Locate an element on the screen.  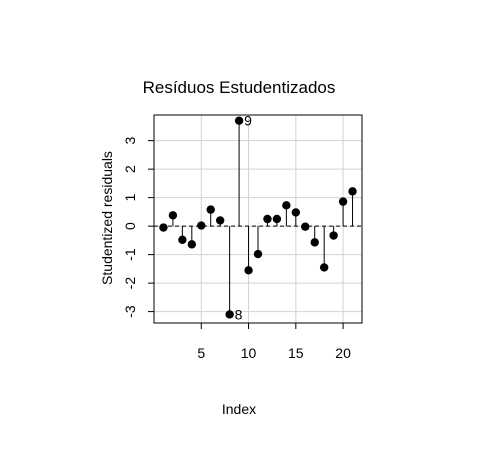
y-axis: -3 -2 -1 0 1 2 3 is located at coordinates (138, 227).